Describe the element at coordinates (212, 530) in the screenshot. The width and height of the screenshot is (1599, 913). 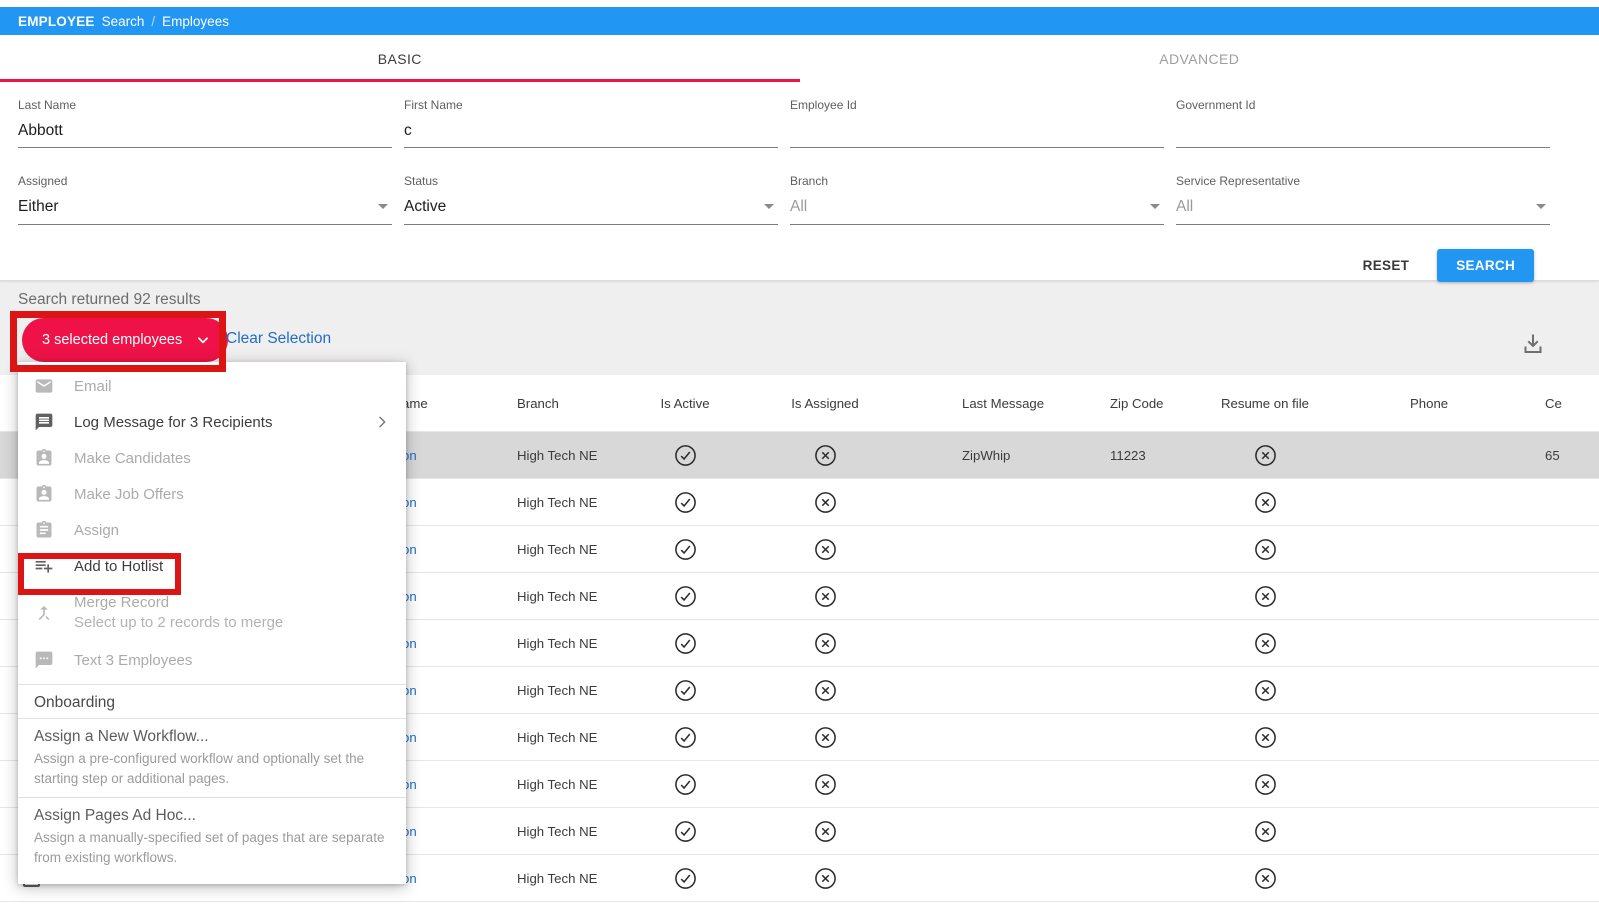
I see `menu-item-assign: Assign` at that location.